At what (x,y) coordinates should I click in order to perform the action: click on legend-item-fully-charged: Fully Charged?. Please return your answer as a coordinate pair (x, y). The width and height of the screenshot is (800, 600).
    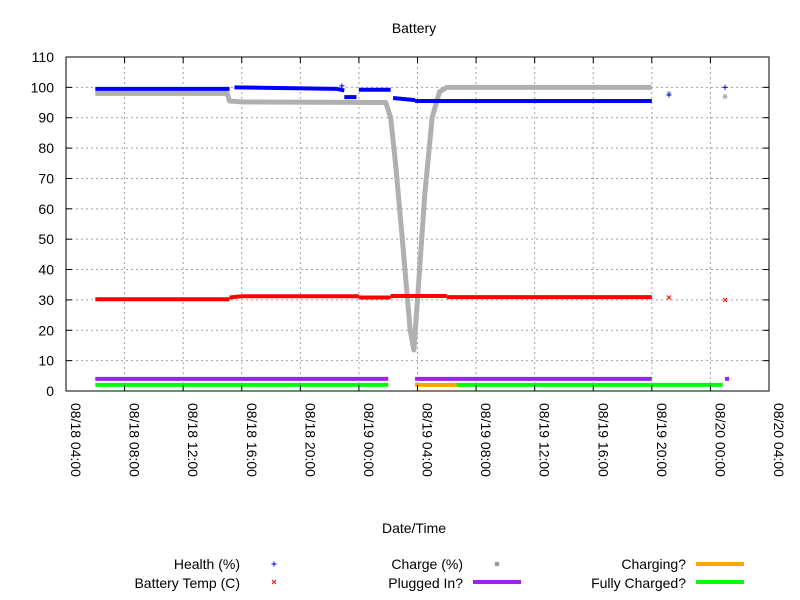
    Looking at the image, I should click on (667, 583).